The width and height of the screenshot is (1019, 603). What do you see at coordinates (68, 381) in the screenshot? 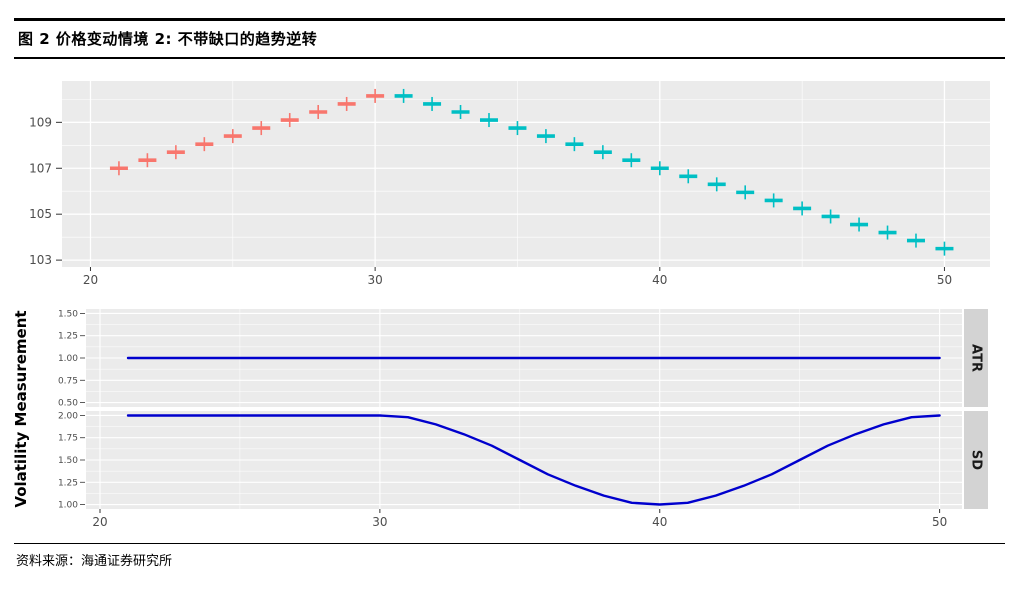
I see `svg-text: 0.75` at bounding box center [68, 381].